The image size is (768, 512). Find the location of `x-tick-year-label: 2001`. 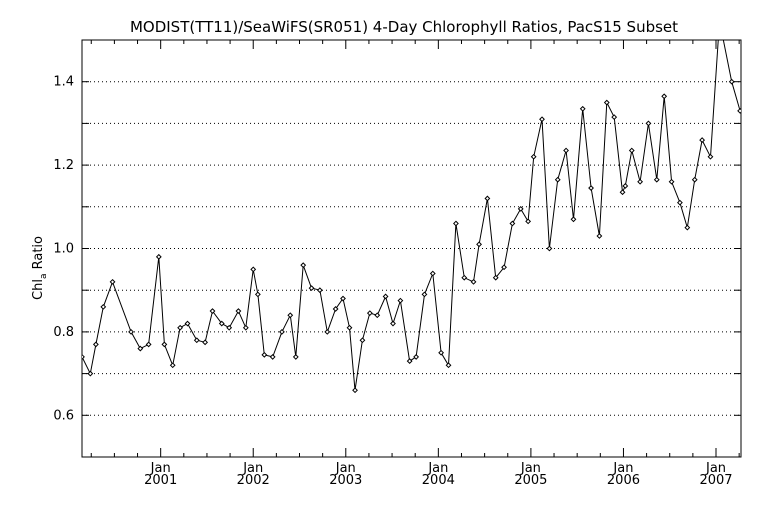

x-tick-year-label: 2001 is located at coordinates (160, 480).